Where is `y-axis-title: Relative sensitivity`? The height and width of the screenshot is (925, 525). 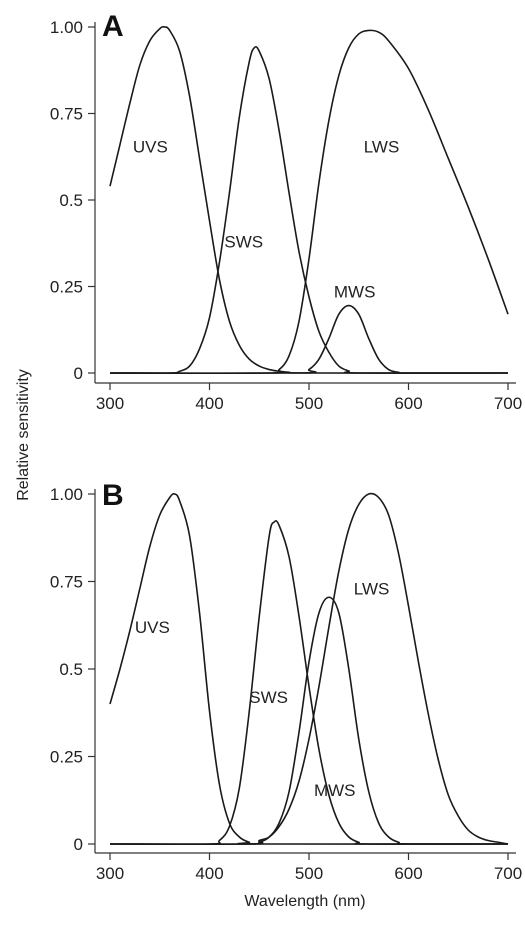
y-axis-title: Relative sensitivity is located at coordinates (23, 435).